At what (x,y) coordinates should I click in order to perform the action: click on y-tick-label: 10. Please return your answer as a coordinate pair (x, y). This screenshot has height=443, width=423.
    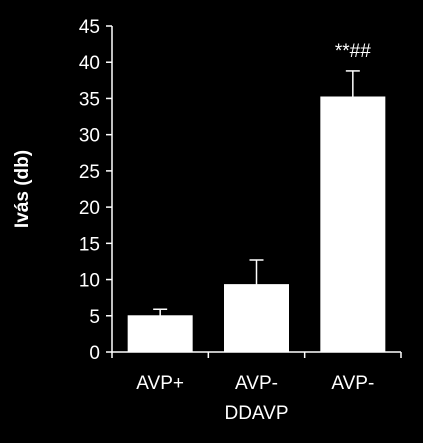
    Looking at the image, I should click on (89, 281).